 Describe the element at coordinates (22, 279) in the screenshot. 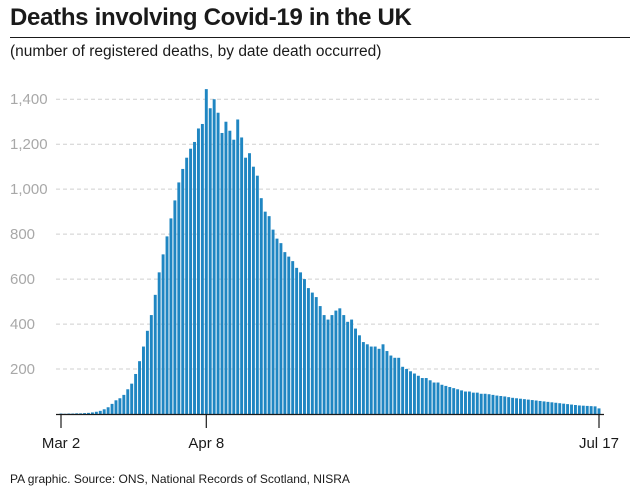

I see `y-tick-label: 600` at that location.